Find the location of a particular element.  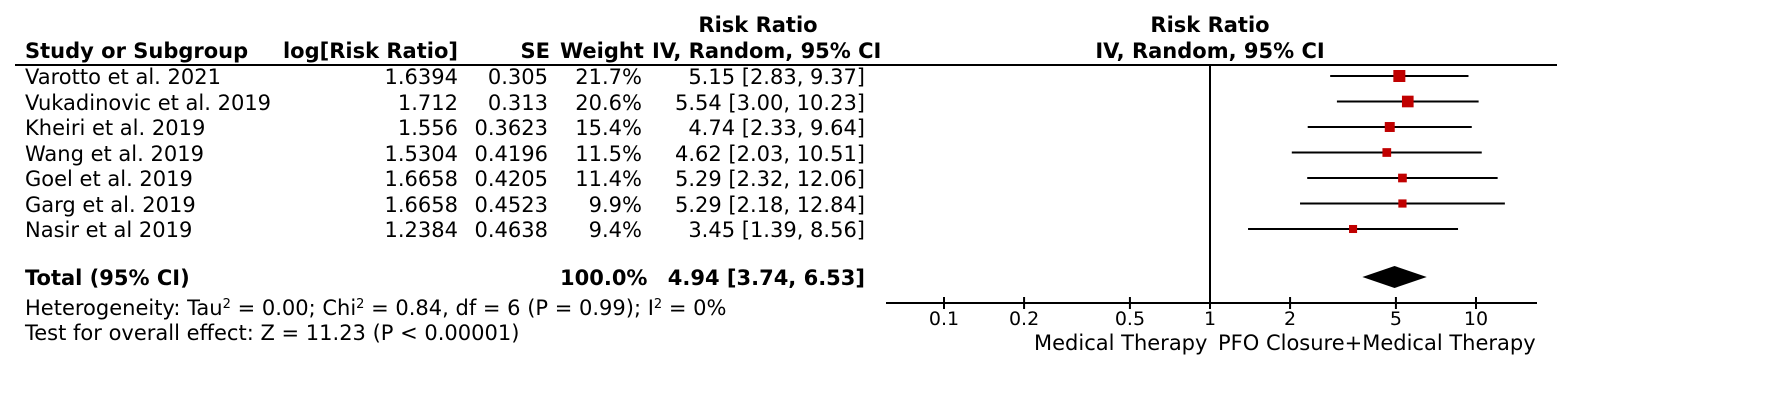

favours-right-label: PFO Closure+Medical Therapy is located at coordinates (1377, 343).